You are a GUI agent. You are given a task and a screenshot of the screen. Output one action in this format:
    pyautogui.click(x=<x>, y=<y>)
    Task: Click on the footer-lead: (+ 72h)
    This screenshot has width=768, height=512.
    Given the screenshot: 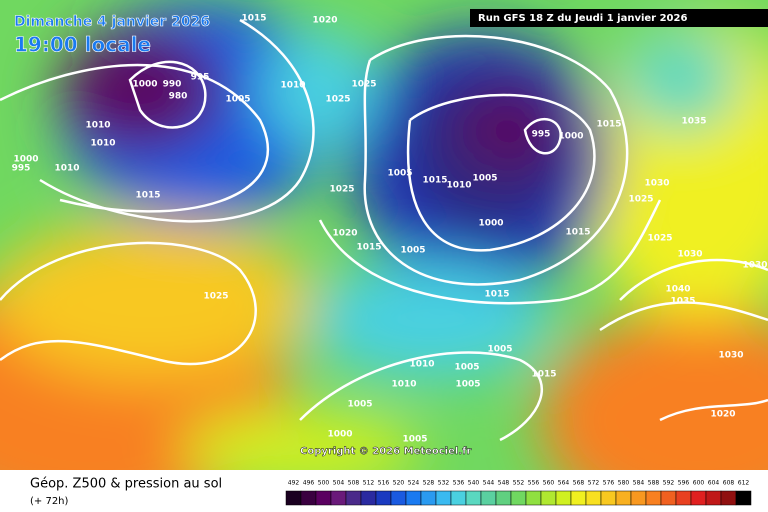 What is the action you would take?
    pyautogui.click(x=49, y=501)
    